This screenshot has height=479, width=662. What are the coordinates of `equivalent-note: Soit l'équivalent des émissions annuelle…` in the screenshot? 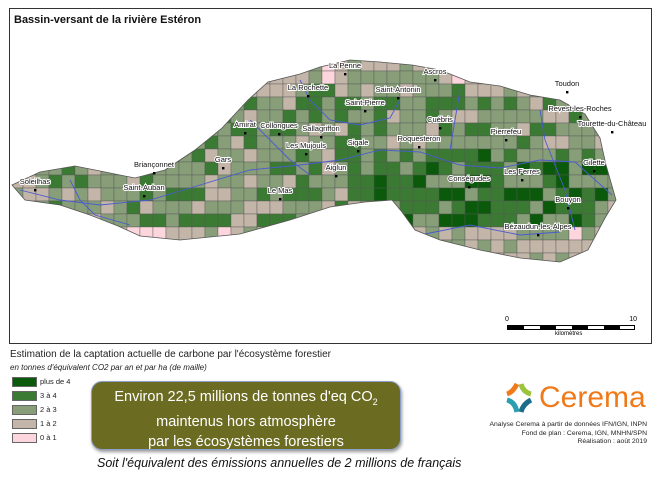 It's located at (279, 463).